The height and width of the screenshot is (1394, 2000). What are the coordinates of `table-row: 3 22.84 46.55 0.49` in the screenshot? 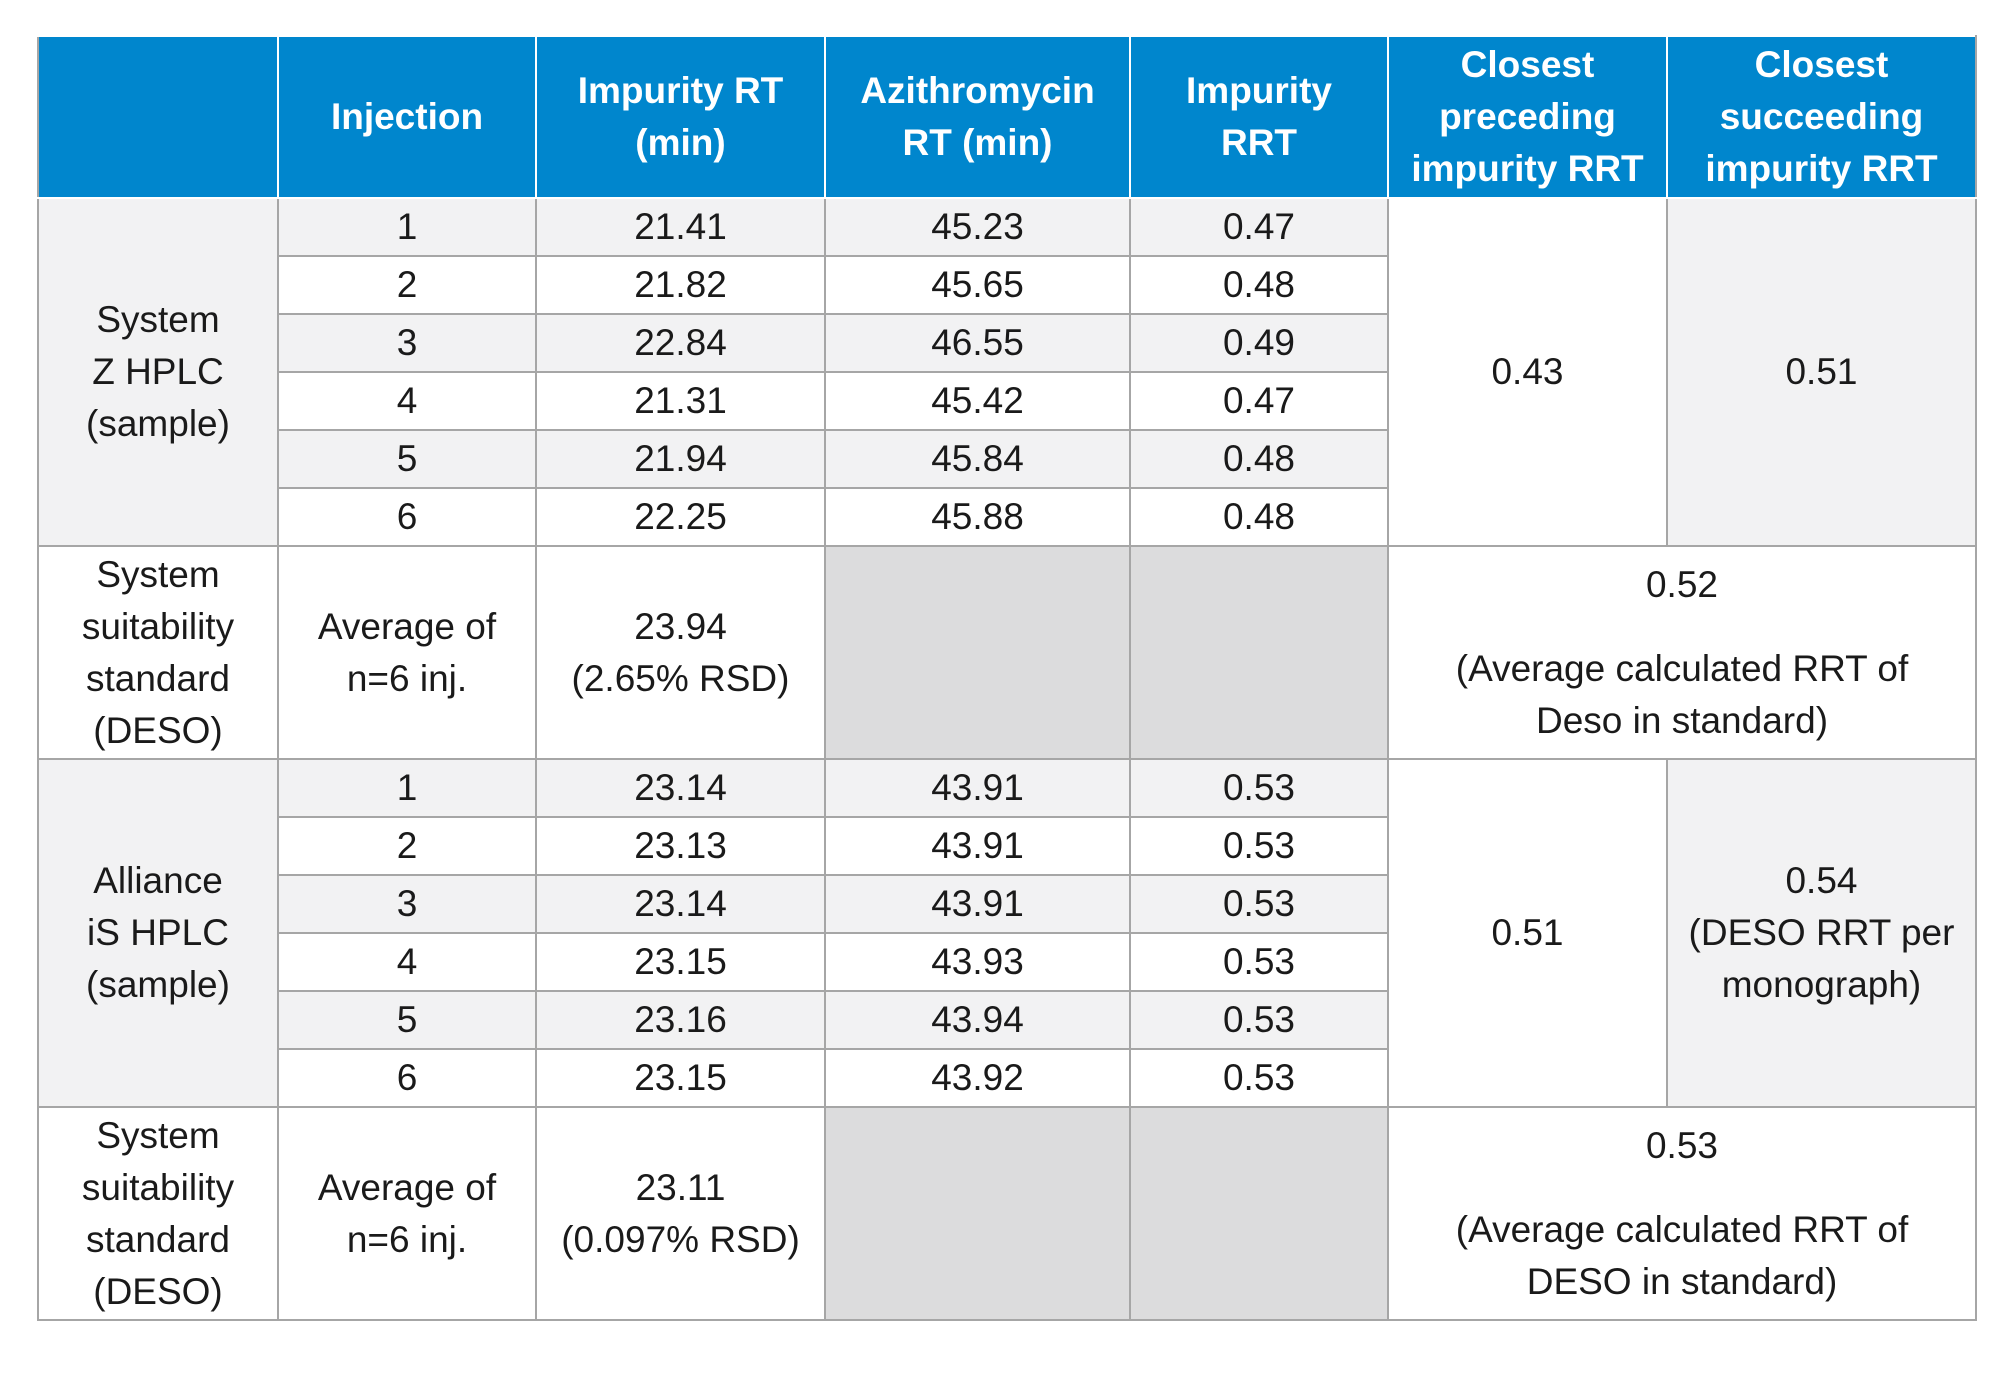 It's located at (1007, 343).